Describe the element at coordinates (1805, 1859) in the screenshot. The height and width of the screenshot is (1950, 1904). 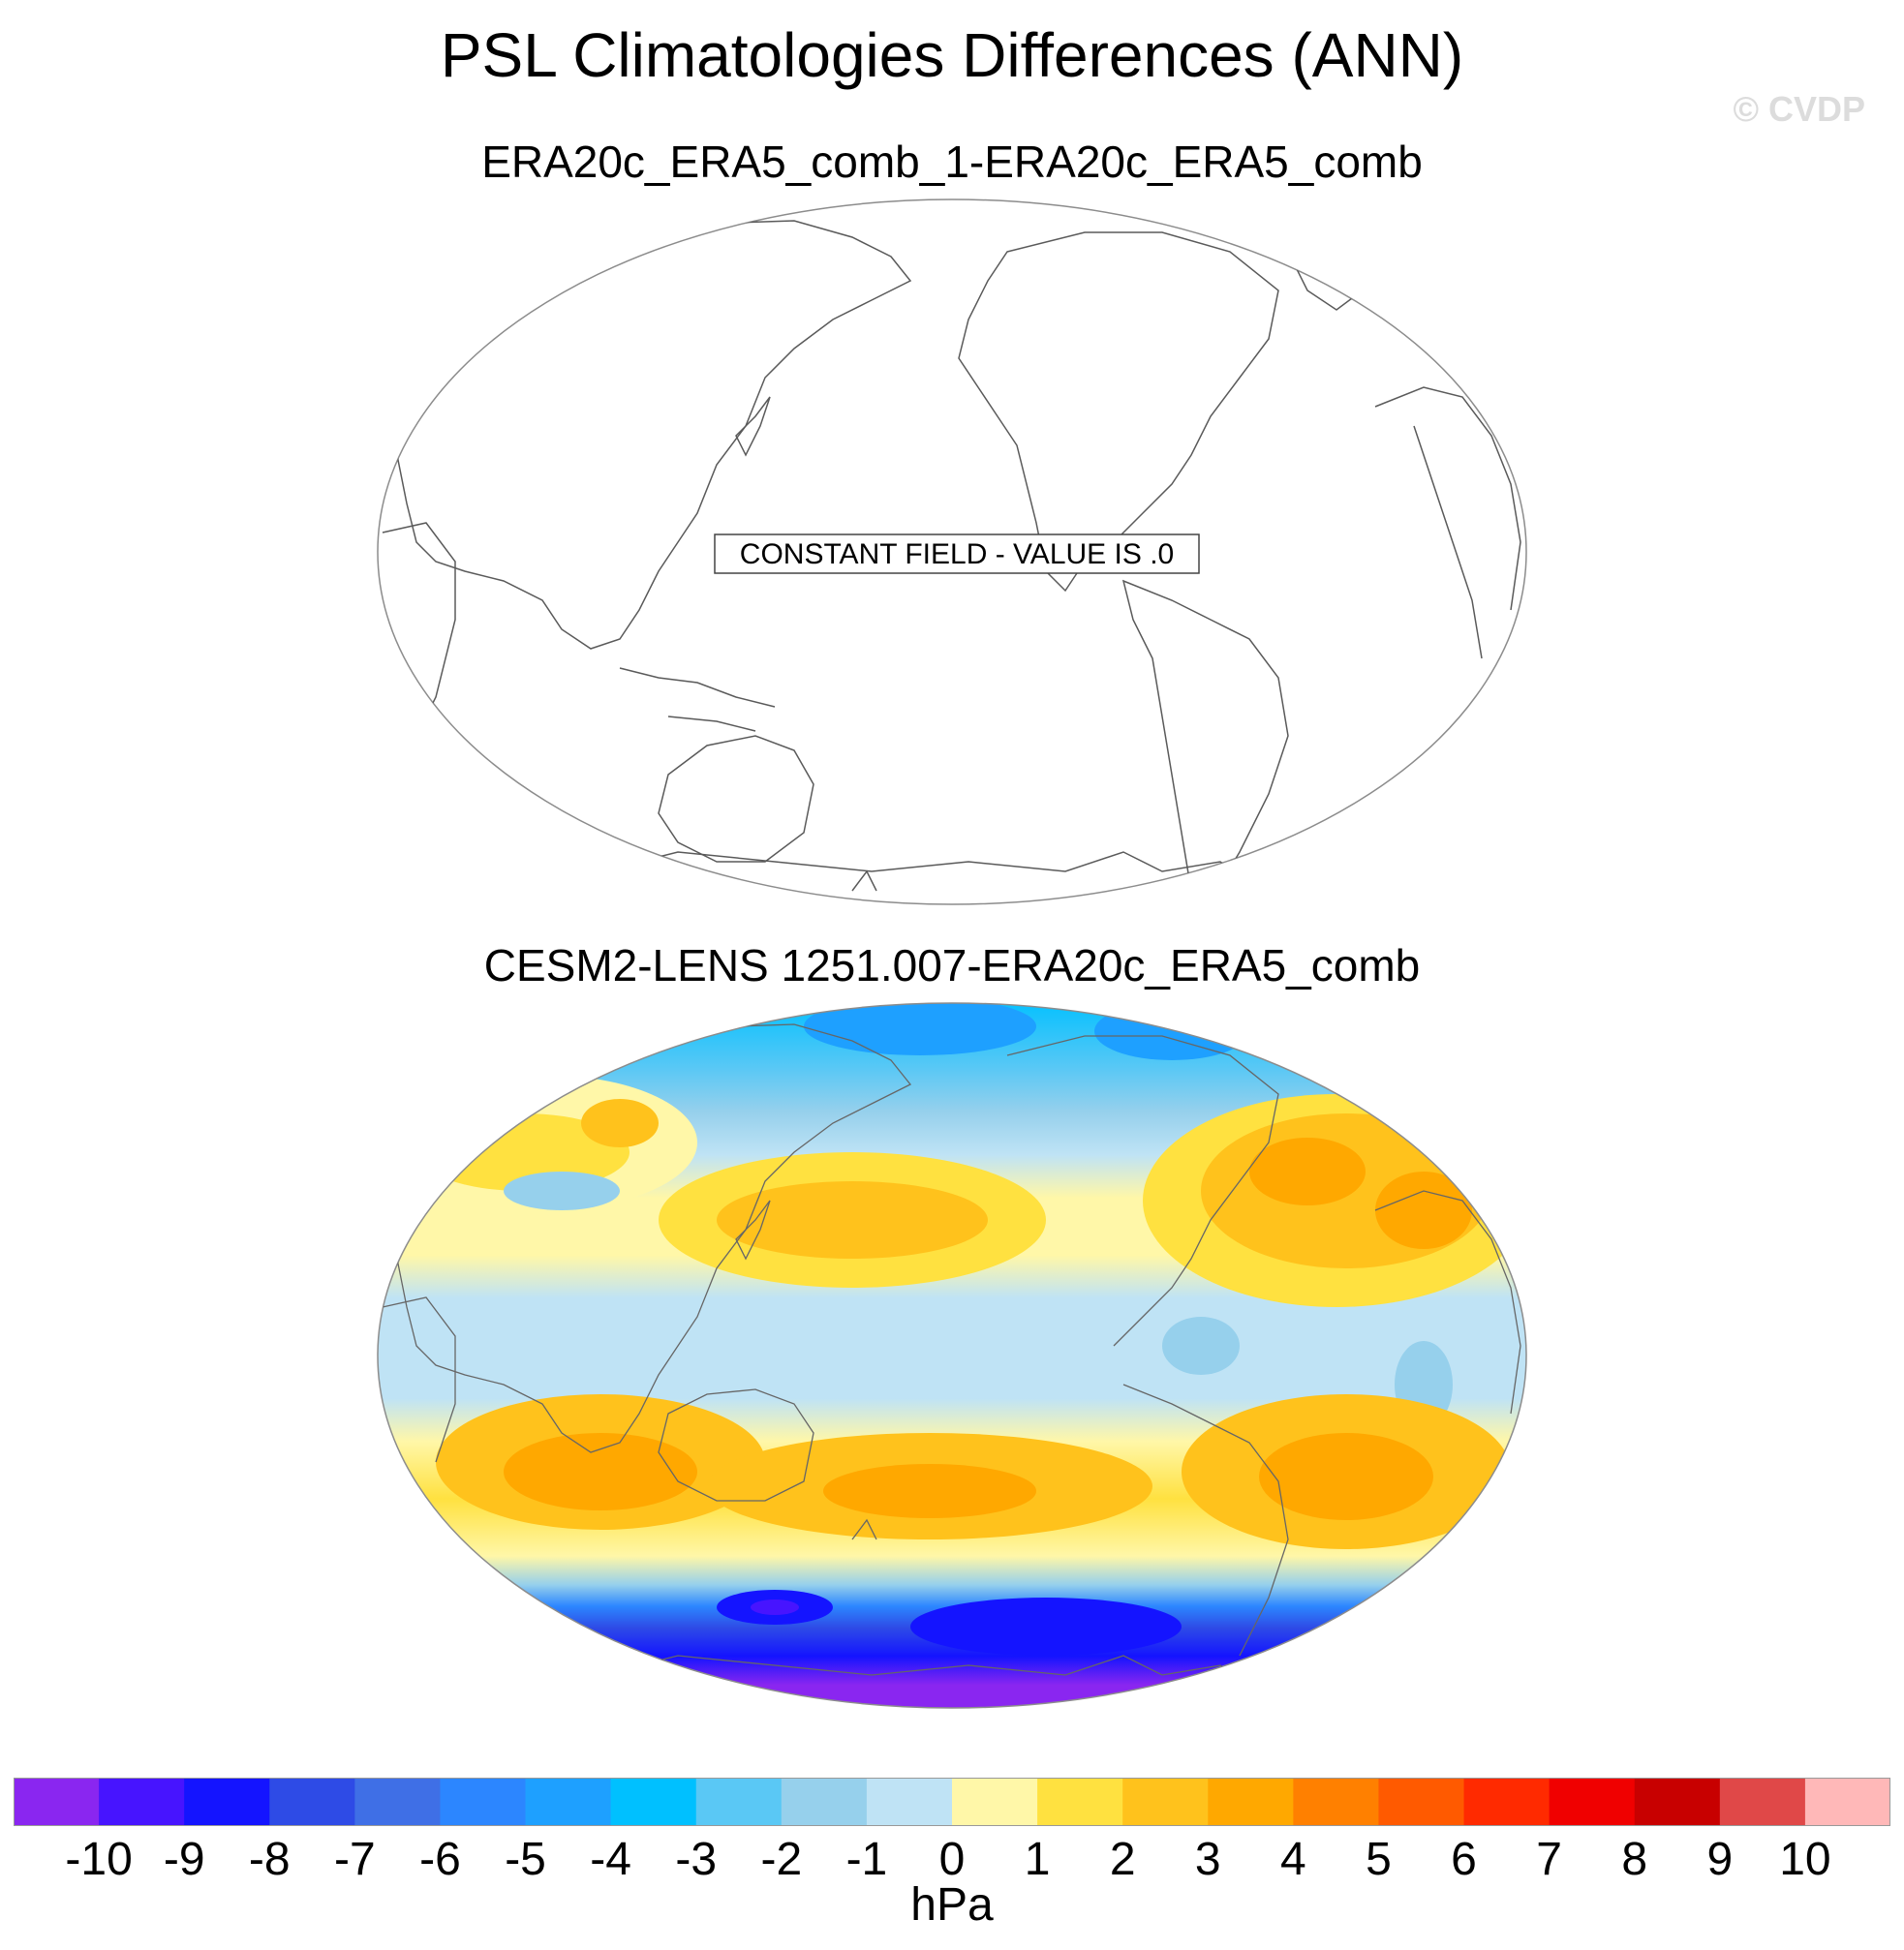
I see `colorbar-tick-label: 10` at that location.